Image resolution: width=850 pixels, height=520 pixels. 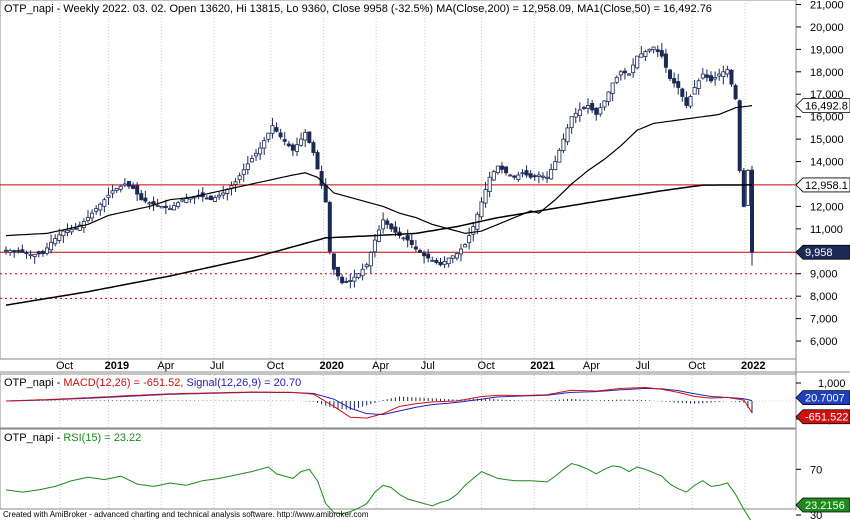 What do you see at coordinates (827, 118) in the screenshot?
I see `price-tick-label-5: 16,000` at bounding box center [827, 118].